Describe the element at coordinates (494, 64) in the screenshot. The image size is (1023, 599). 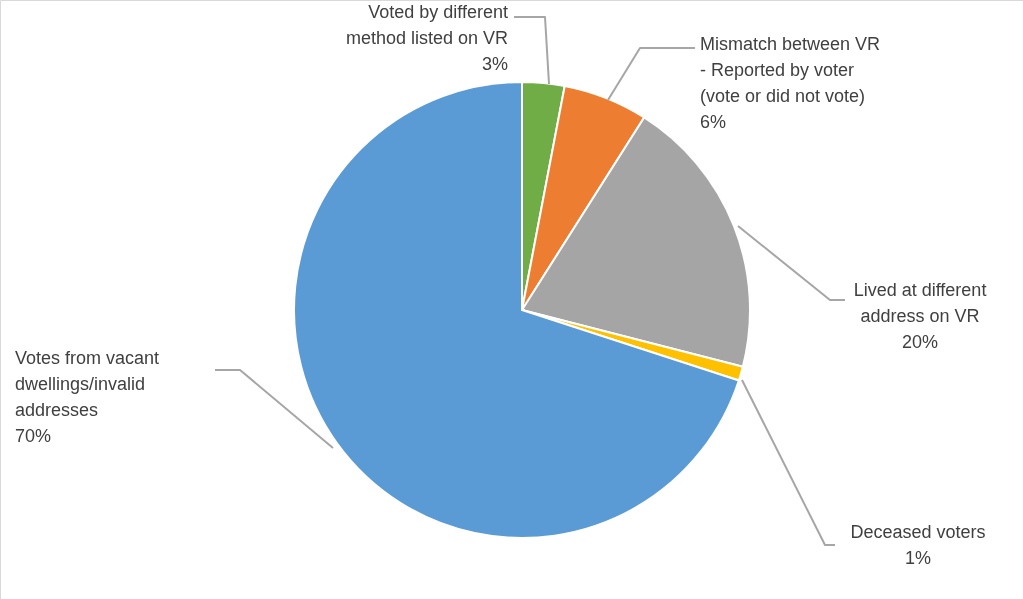
I see `data-label: 3%` at that location.